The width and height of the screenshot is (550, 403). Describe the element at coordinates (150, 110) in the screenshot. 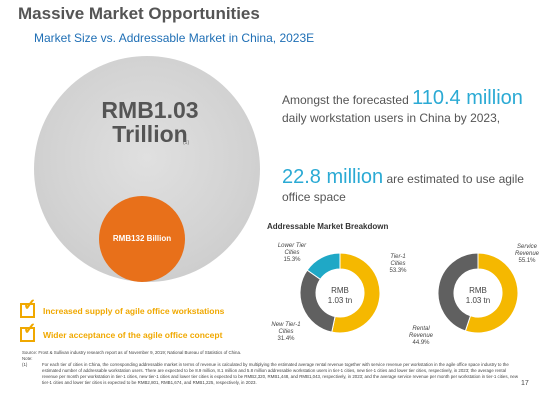

I see `market-size-line1: RMB1.03` at that location.